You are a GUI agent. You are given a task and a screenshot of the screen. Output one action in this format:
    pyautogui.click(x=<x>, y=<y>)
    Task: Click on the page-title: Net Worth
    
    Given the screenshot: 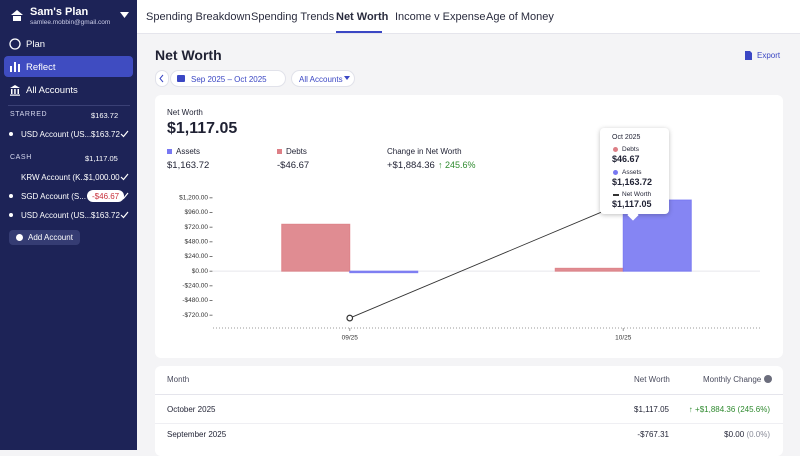 What is the action you would take?
    pyautogui.click(x=188, y=55)
    